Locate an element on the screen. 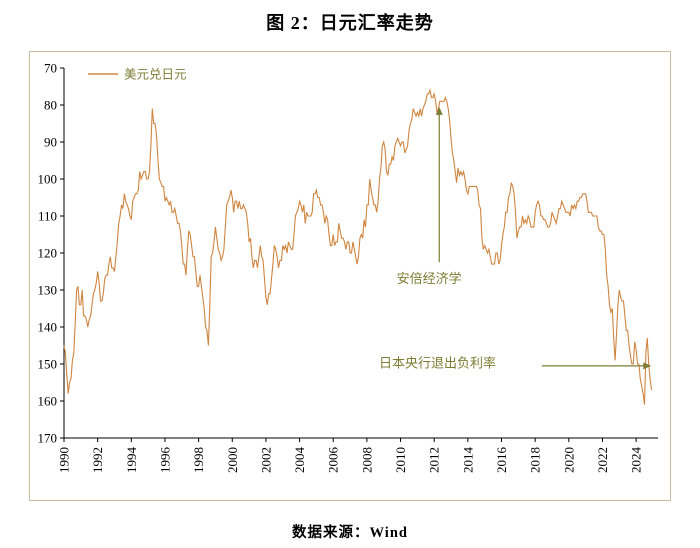  x-tick-label: 2022 is located at coordinates (602, 460).